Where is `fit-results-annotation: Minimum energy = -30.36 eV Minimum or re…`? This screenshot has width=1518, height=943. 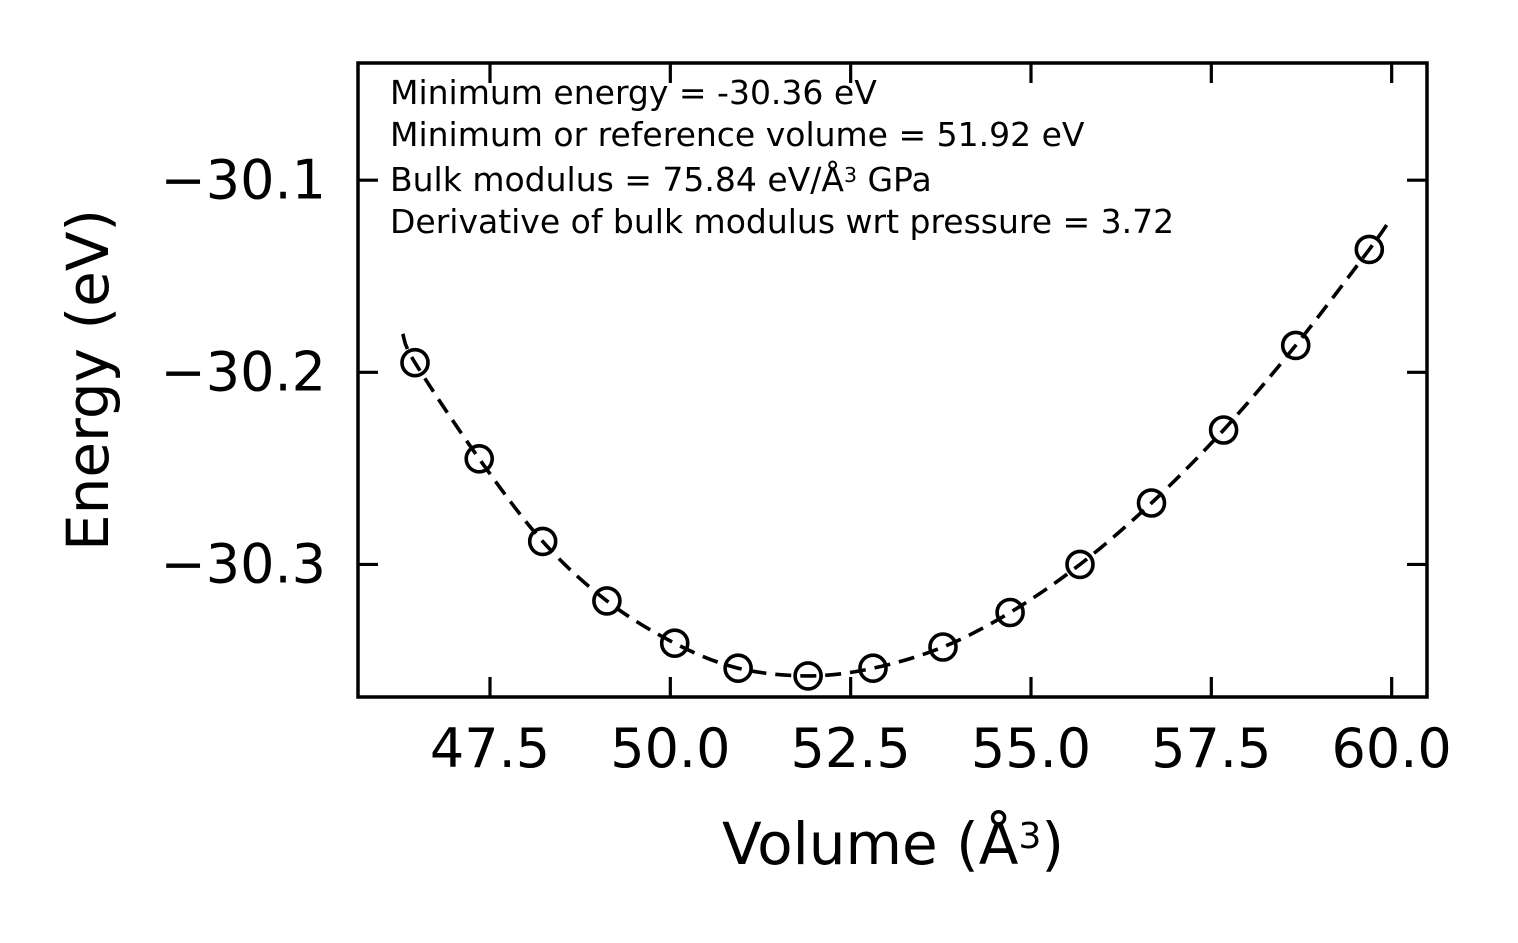
fit-results-annotation: Minimum energy = -30.36 eV Minimum or re… is located at coordinates (782, 157).